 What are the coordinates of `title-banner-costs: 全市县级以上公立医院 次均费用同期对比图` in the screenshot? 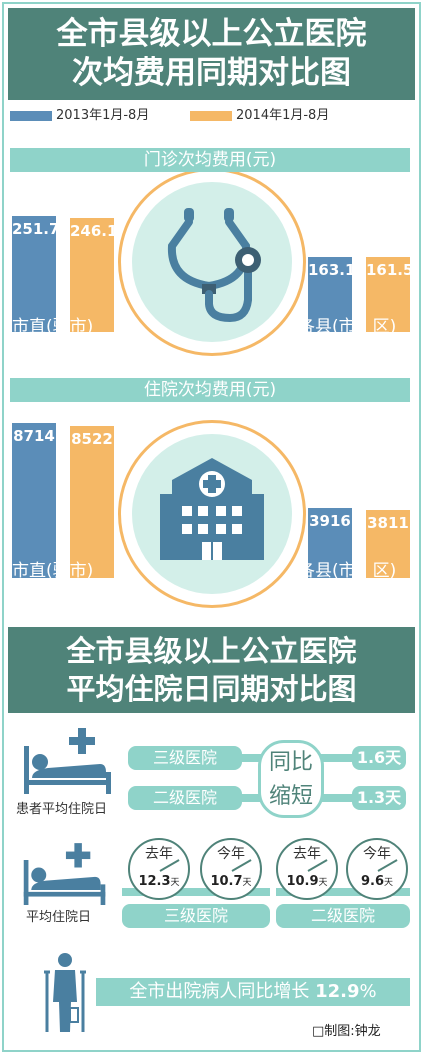 It's located at (211, 54).